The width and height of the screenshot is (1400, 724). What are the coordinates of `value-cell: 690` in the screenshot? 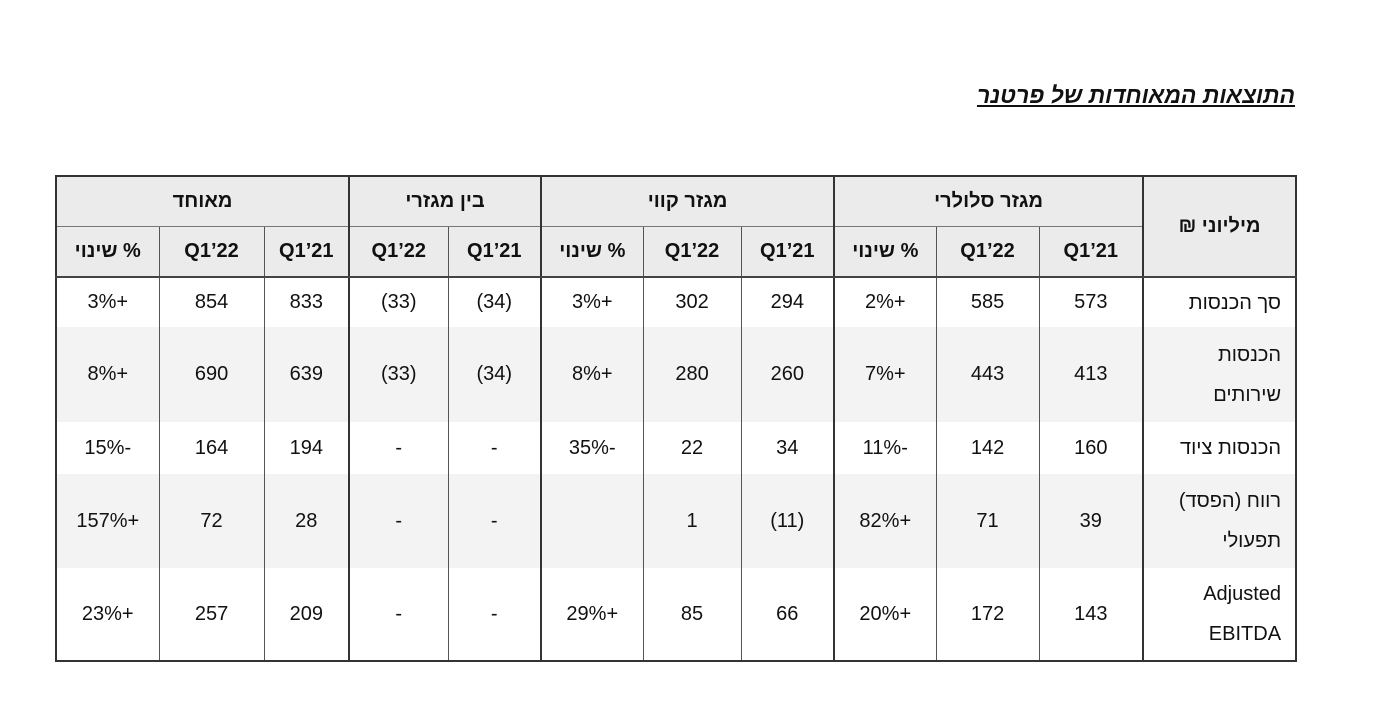 It's located at (211, 374).